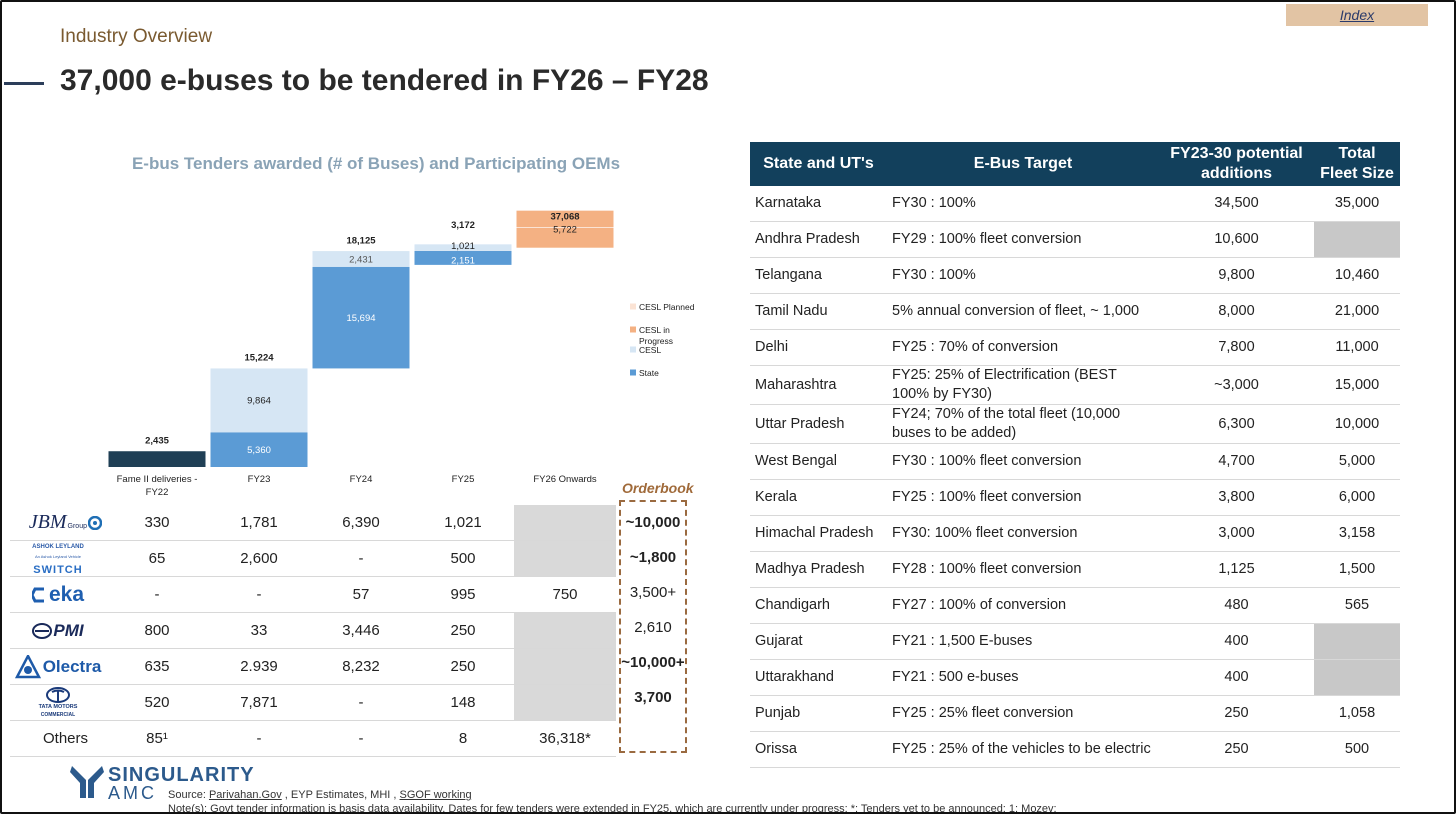 This screenshot has width=1456, height=814. What do you see at coordinates (654, 330) in the screenshot?
I see `legend-label-line1: CESL in` at bounding box center [654, 330].